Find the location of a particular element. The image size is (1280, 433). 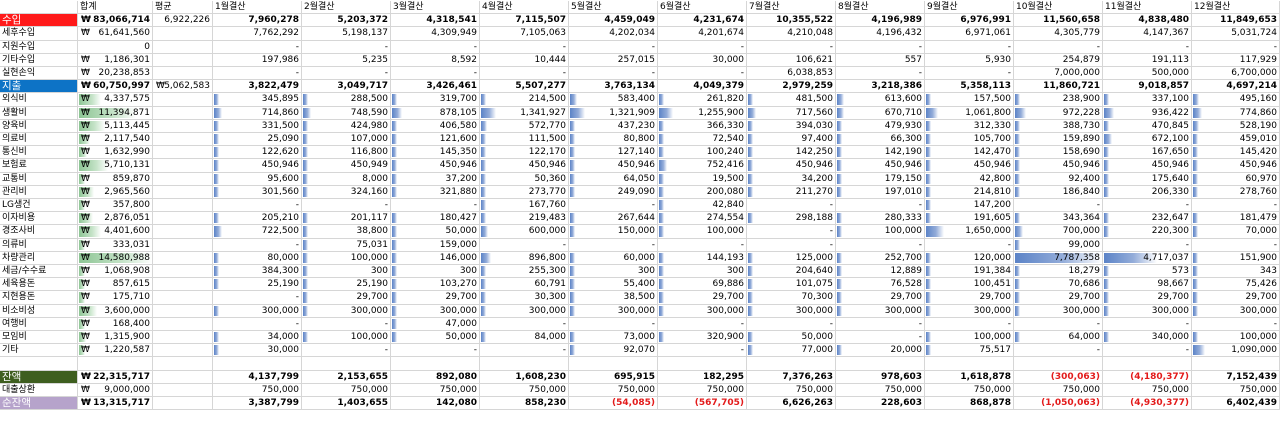

month-cell: 481,500 is located at coordinates (791, 100).